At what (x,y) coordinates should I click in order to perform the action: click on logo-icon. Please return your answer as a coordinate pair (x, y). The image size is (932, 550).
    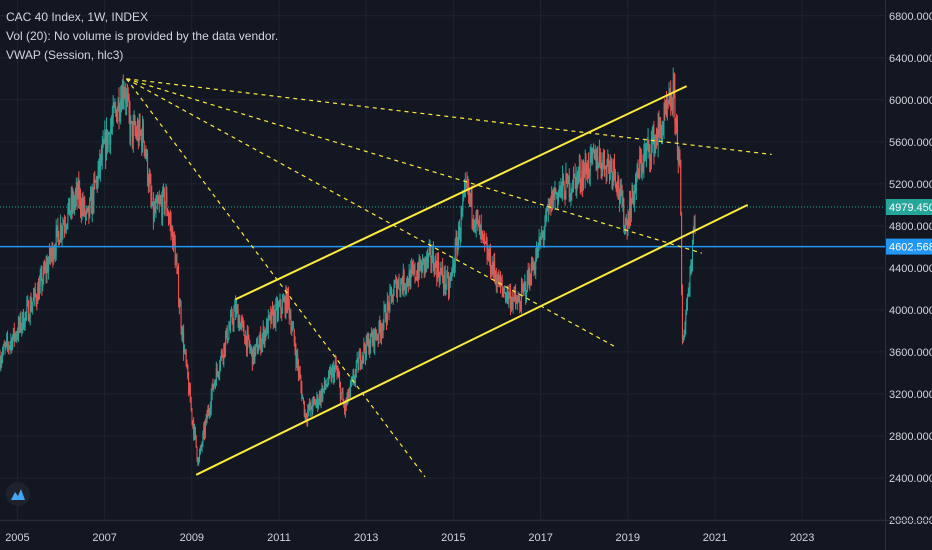
    Looking at the image, I should click on (18, 494).